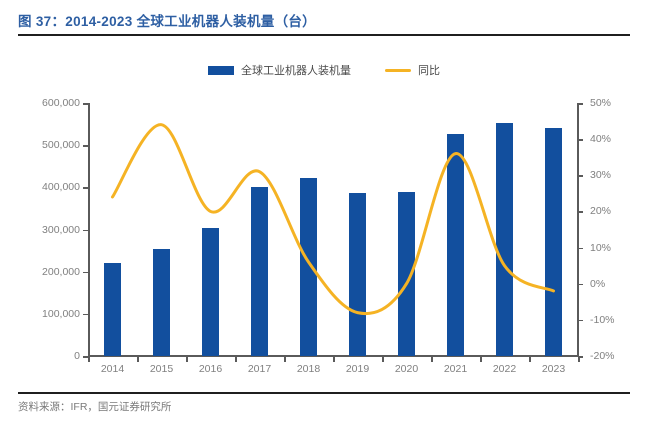  Describe the element at coordinates (308, 267) in the screenshot. I see `bar-2018` at that location.